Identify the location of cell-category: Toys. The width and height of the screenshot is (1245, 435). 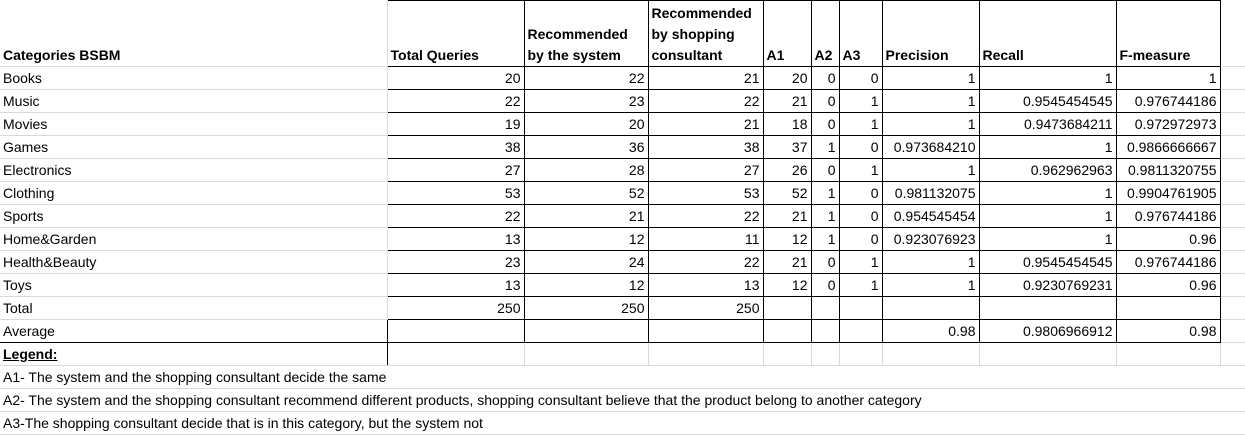
(194, 285).